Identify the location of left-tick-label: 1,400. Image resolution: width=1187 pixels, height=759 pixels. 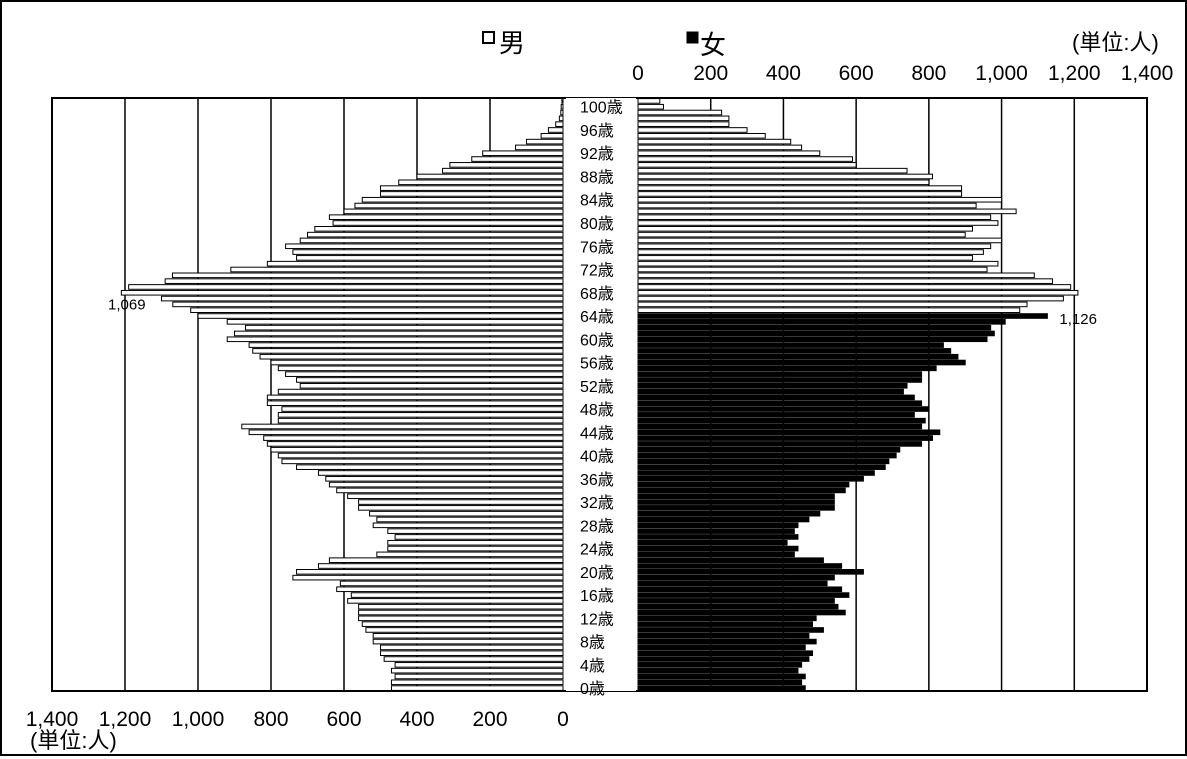
(52, 719).